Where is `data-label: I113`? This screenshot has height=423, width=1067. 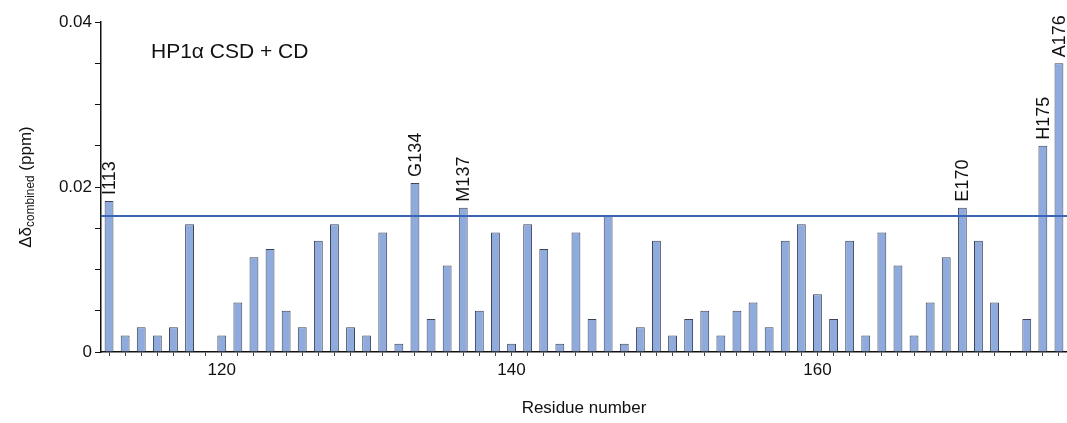
data-label: I113 is located at coordinates (109, 178).